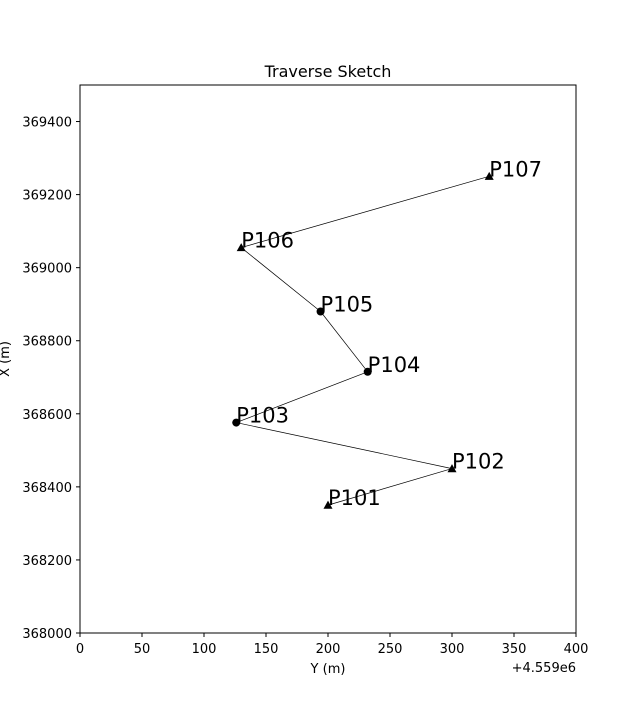 This screenshot has height=711, width=640. I want to click on x-tick-label: 400, so click(576, 649).